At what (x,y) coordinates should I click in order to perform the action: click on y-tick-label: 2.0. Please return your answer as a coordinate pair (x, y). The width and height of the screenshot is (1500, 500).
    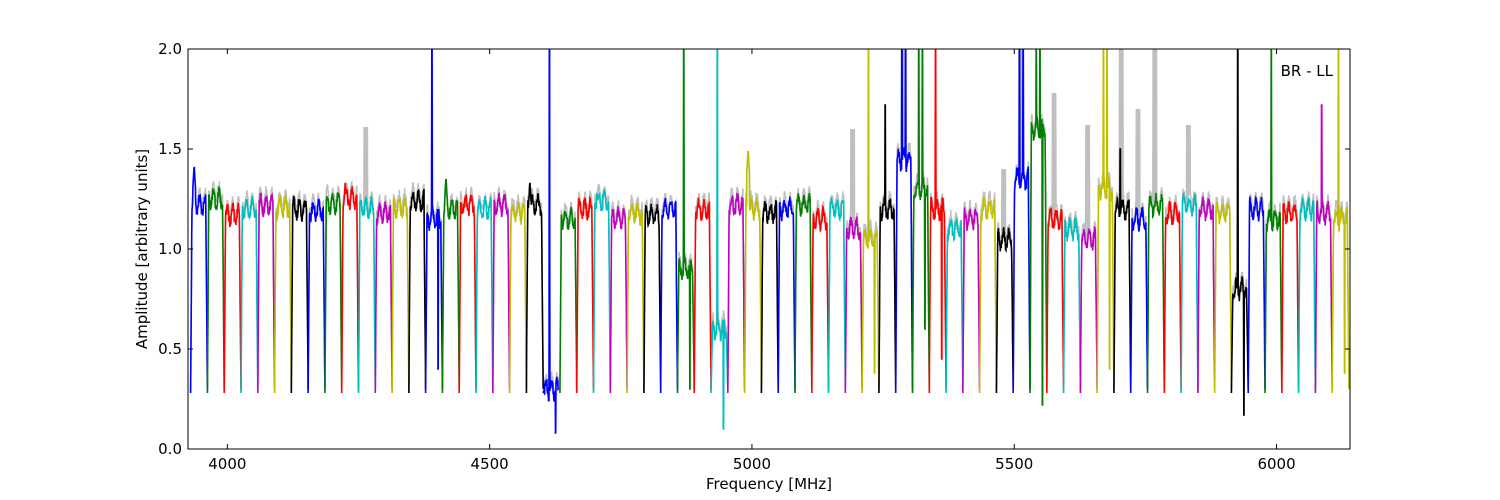
    Looking at the image, I should click on (170, 49).